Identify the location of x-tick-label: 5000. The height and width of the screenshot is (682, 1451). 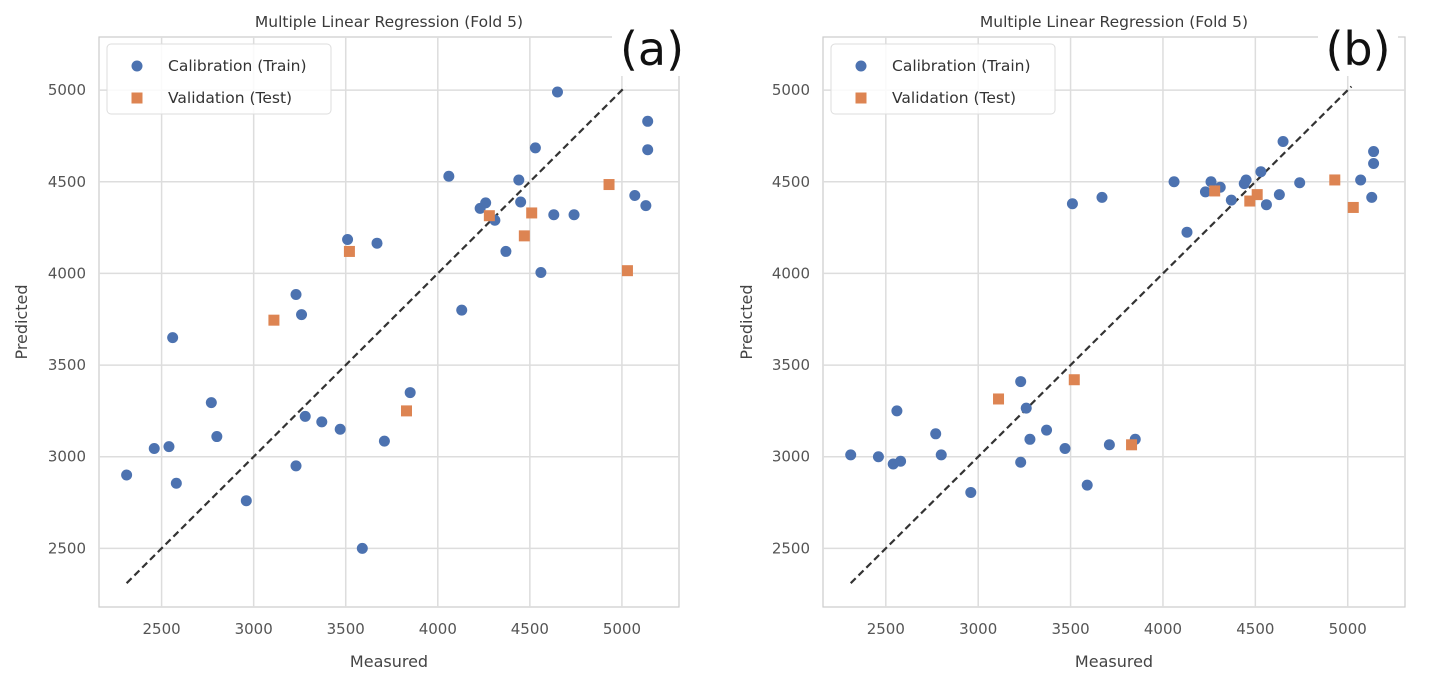
(1348, 629).